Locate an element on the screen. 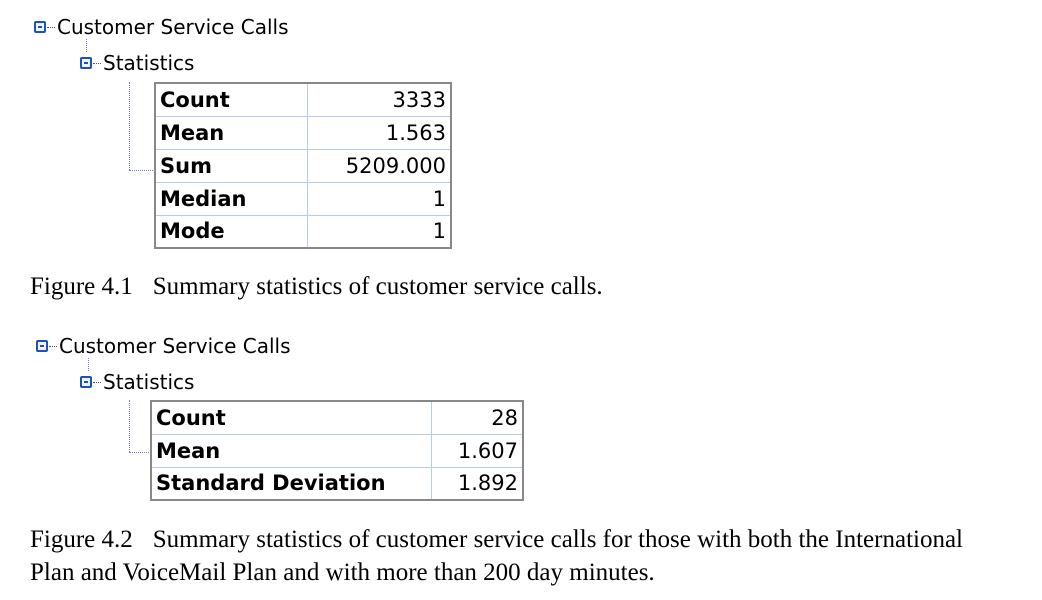 The width and height of the screenshot is (1042, 600). table-row: Median 1 is located at coordinates (303, 198).